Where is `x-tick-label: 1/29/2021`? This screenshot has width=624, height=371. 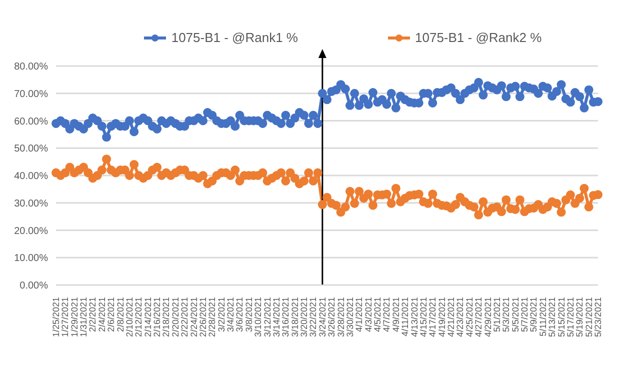
x-tick-label: 1/29/2021 is located at coordinates (74, 317).